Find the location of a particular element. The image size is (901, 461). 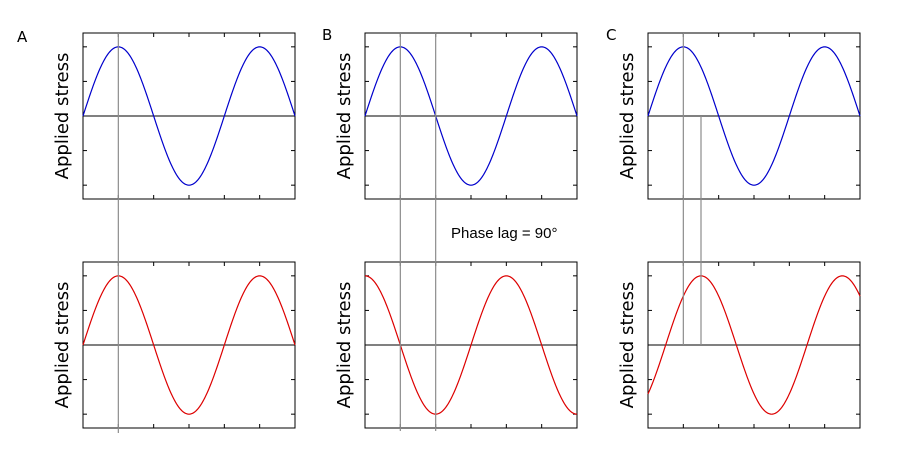

subplot-c-top is located at coordinates (754, 116).